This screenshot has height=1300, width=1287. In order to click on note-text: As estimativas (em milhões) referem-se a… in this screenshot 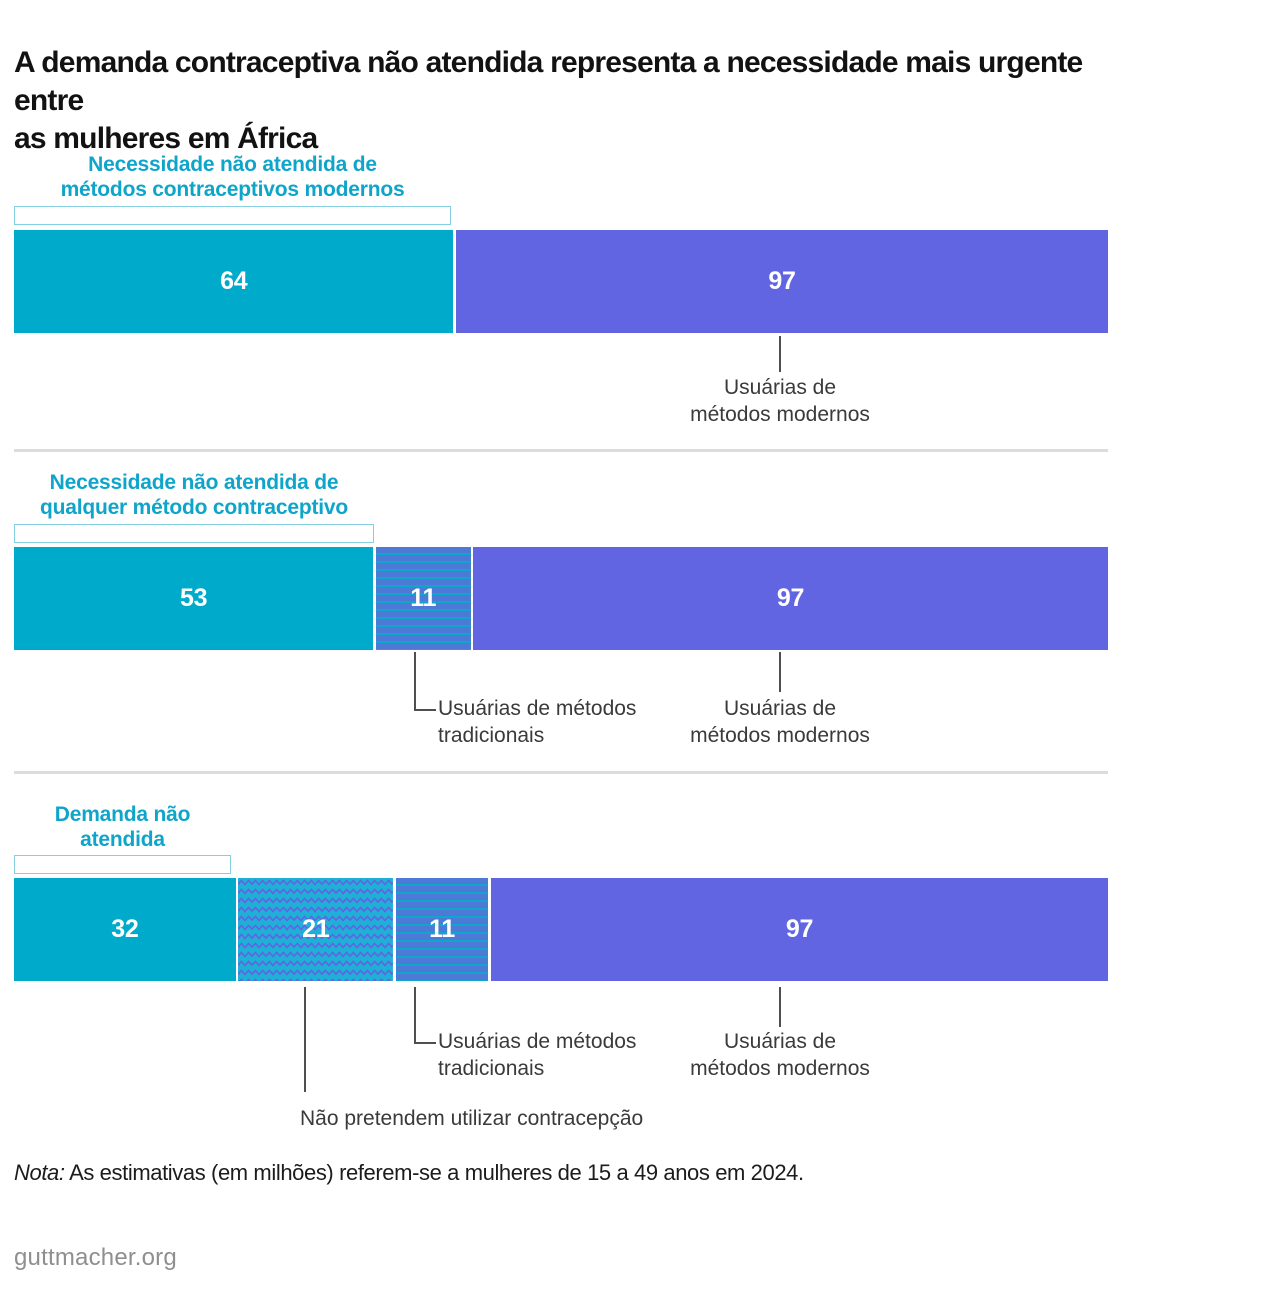, I will do `click(434, 1172)`.